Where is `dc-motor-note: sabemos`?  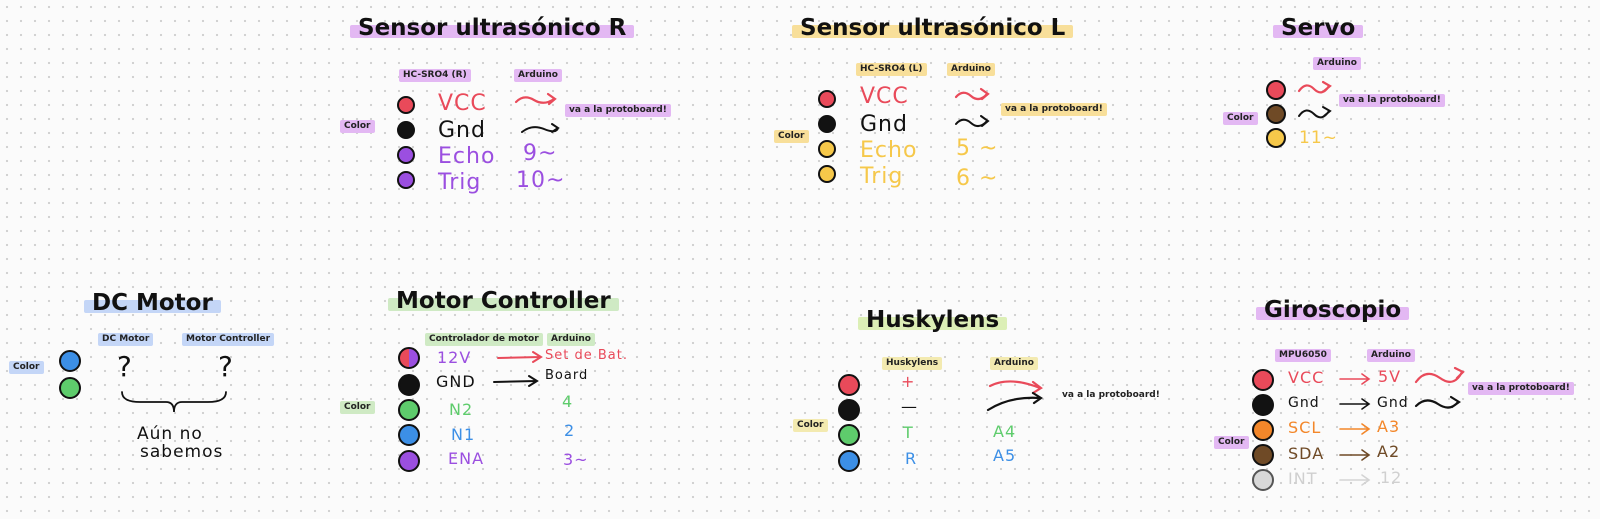 dc-motor-note: sabemos is located at coordinates (182, 452).